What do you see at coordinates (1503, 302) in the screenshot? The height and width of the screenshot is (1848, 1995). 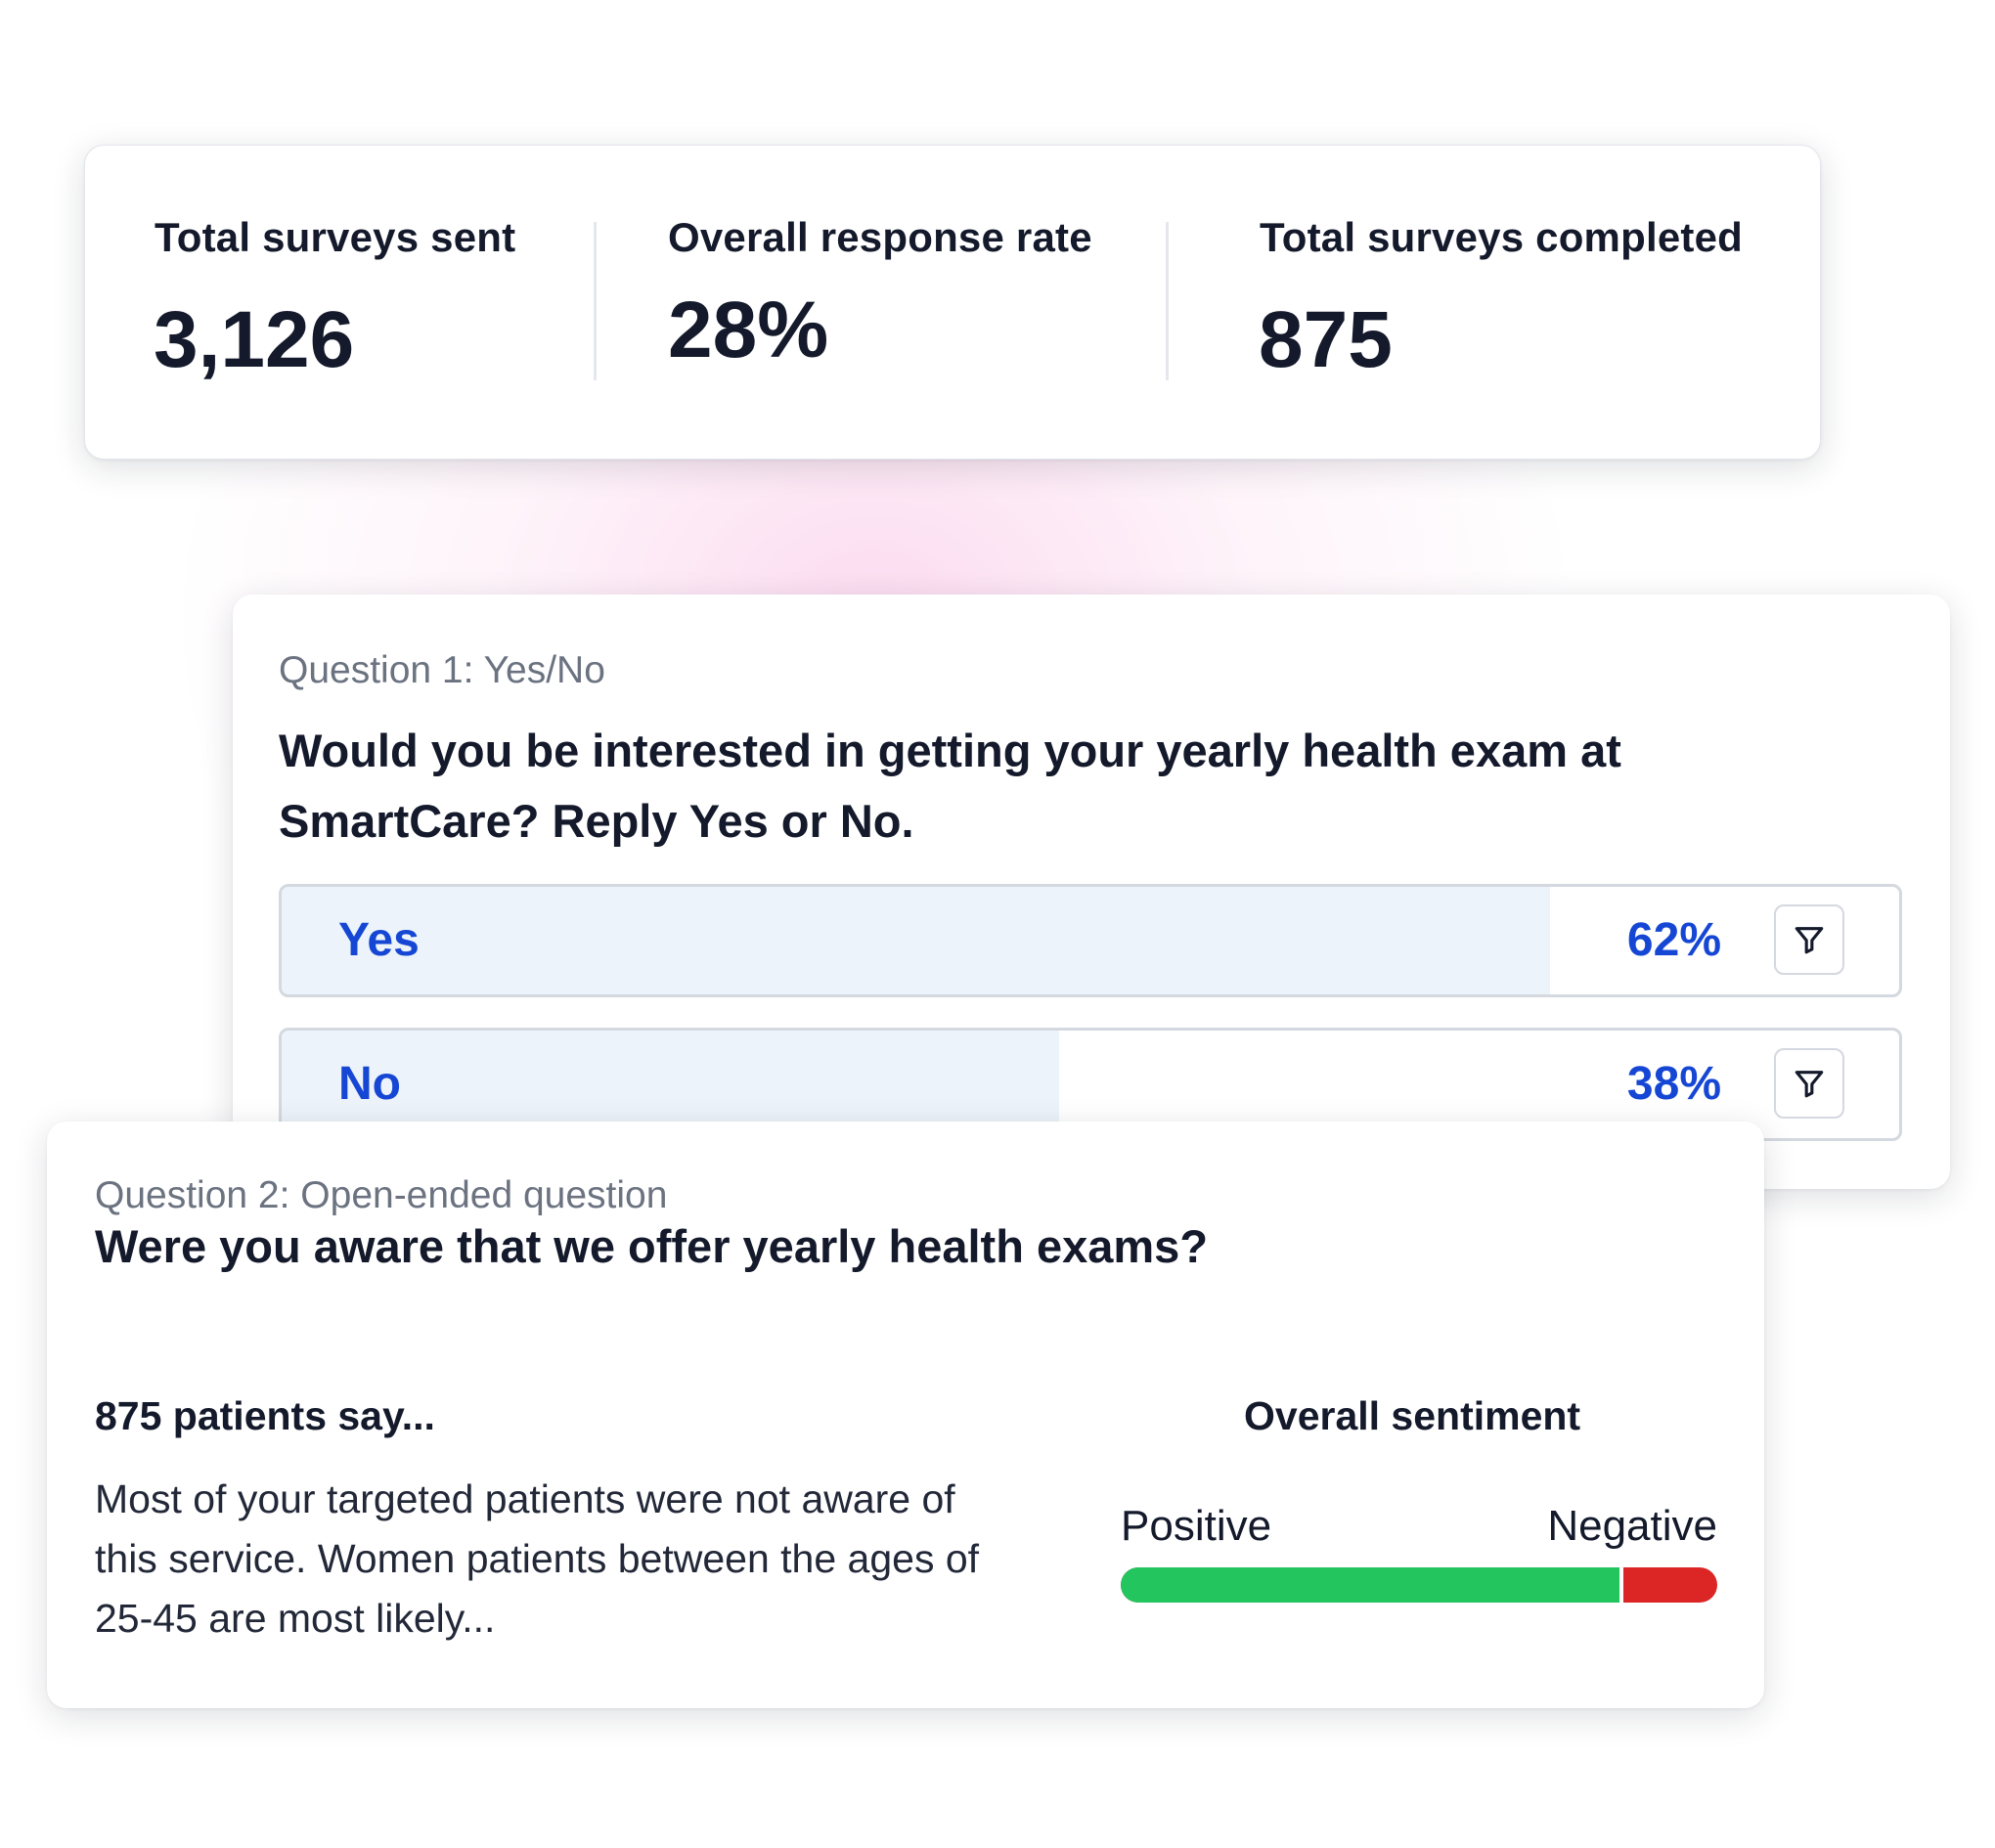 I see `stat-total-completed: Total surveys completed 875` at bounding box center [1503, 302].